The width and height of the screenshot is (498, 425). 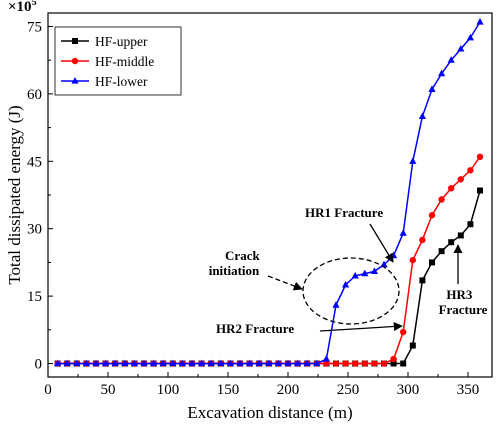 I want to click on y-multiplier: ×105, so click(x=22, y=7).